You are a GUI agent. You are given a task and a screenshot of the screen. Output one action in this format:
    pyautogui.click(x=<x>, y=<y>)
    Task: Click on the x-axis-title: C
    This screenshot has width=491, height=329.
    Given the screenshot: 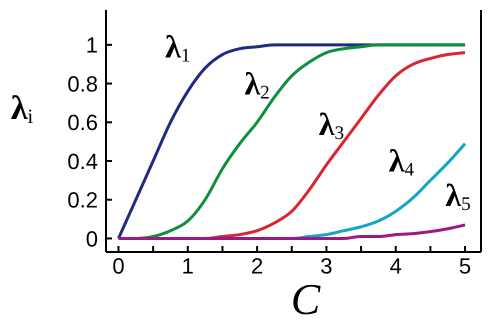 What is the action you would take?
    pyautogui.click(x=305, y=299)
    